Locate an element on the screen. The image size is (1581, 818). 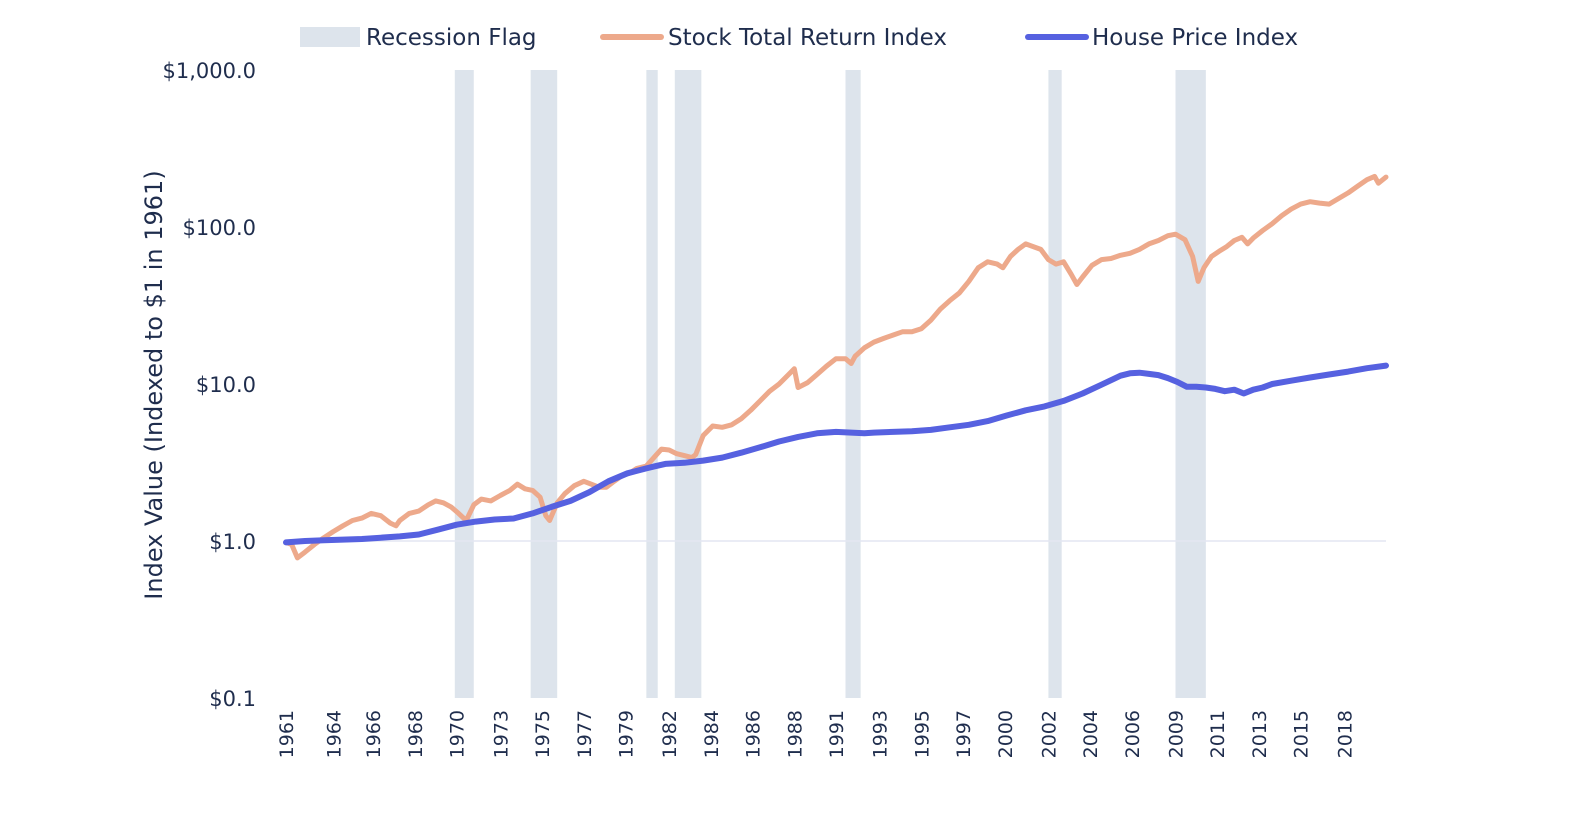
x-tick-label: 1984 is located at coordinates (712, 734).